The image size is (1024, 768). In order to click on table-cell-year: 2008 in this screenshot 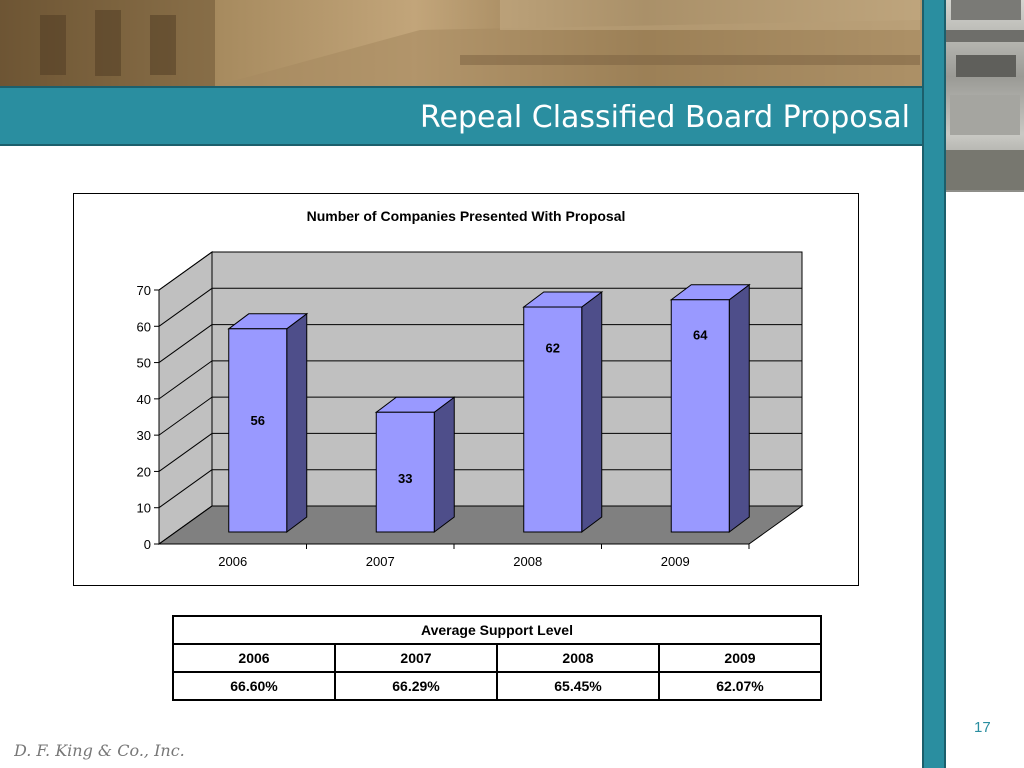, I will do `click(578, 658)`.